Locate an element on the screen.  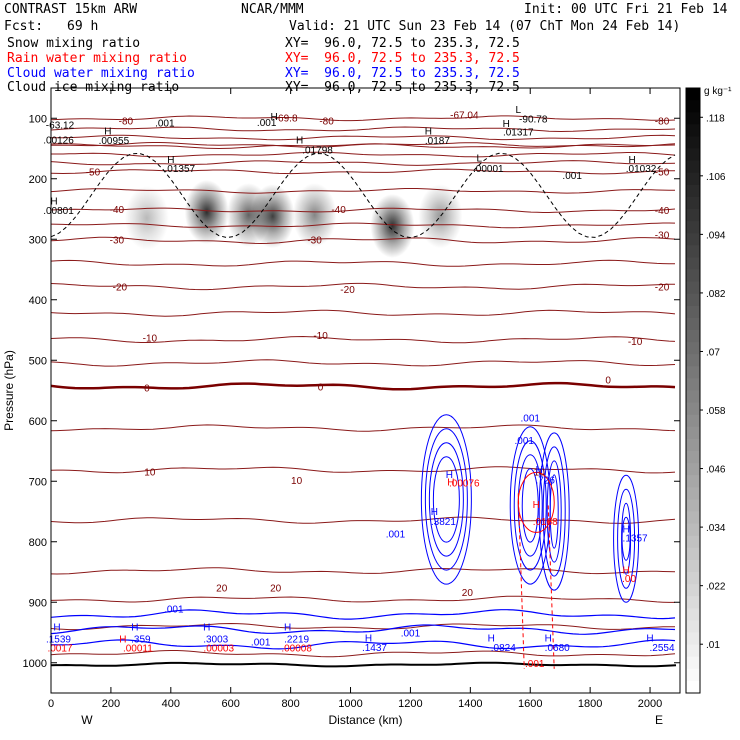
field-cloudwater-xy: XY= 96.0, 72.5 to 235.3, 72.5 is located at coordinates (402, 73).